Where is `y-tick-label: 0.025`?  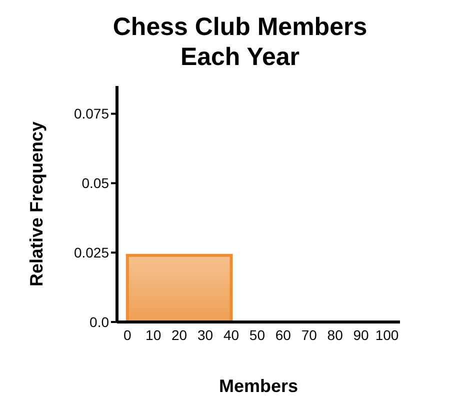 y-tick-label: 0.025 is located at coordinates (92, 252).